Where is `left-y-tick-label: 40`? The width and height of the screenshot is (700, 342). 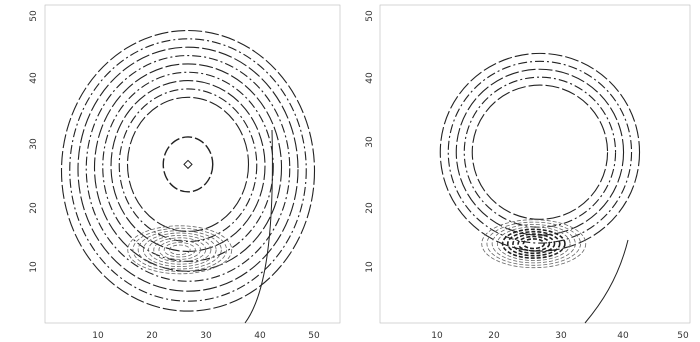
left-y-tick-label: 40 is located at coordinates (34, 78).